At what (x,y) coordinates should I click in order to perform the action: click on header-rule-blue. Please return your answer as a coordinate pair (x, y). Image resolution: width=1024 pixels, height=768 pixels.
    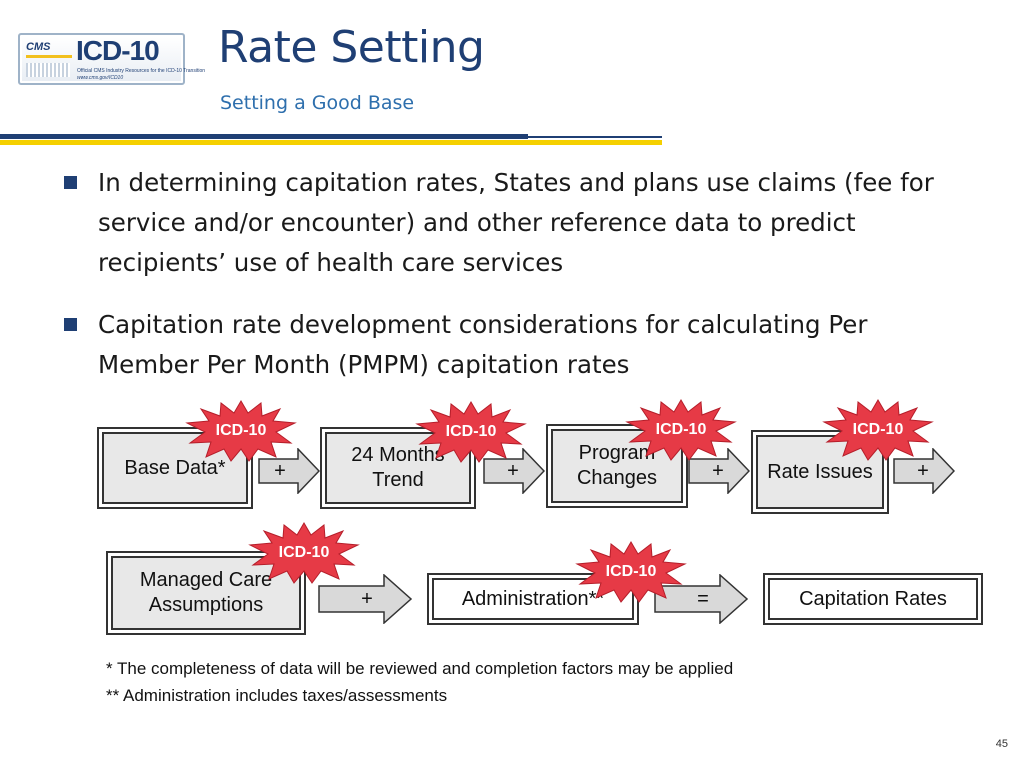
    Looking at the image, I should click on (264, 136).